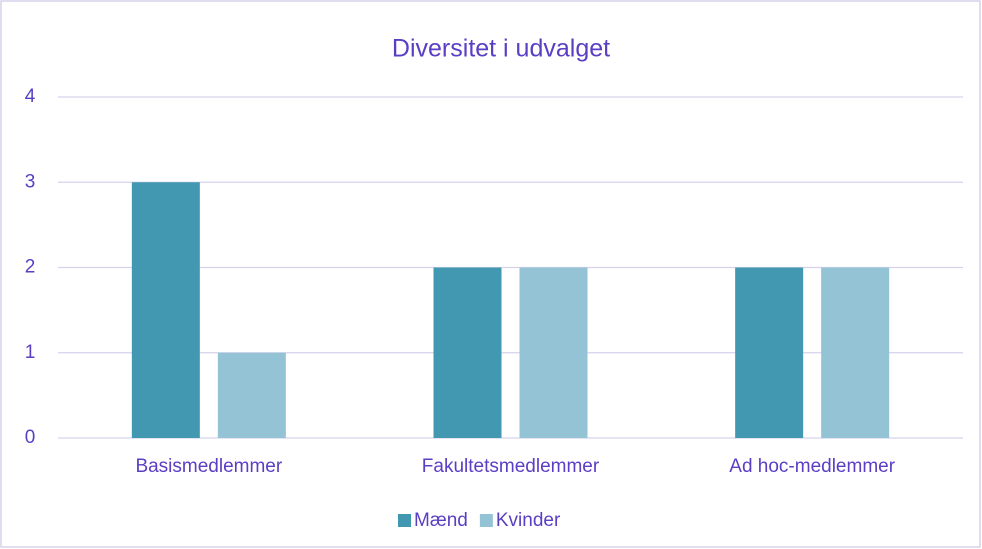 The width and height of the screenshot is (982, 549). What do you see at coordinates (208, 466) in the screenshot?
I see `x-tick-label: Basismedlemmer` at bounding box center [208, 466].